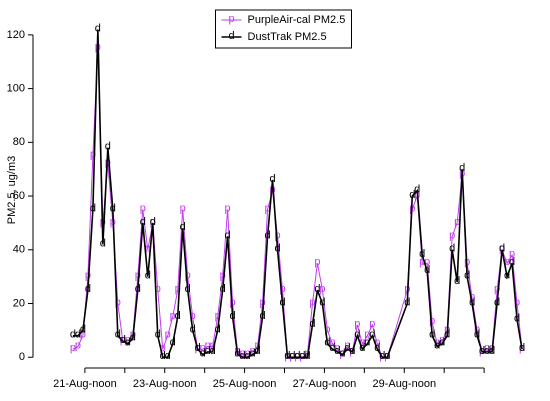  What do you see at coordinates (19, 250) in the screenshot?
I see `y-tick-label: 40` at bounding box center [19, 250].